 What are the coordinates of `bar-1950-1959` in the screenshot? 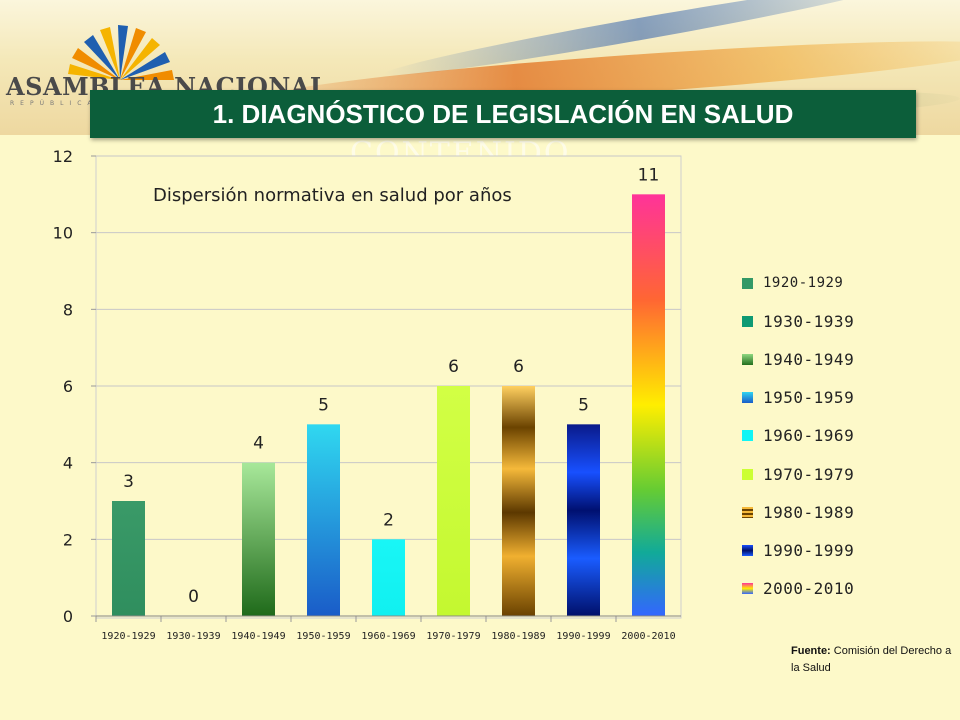 It's located at (323, 520).